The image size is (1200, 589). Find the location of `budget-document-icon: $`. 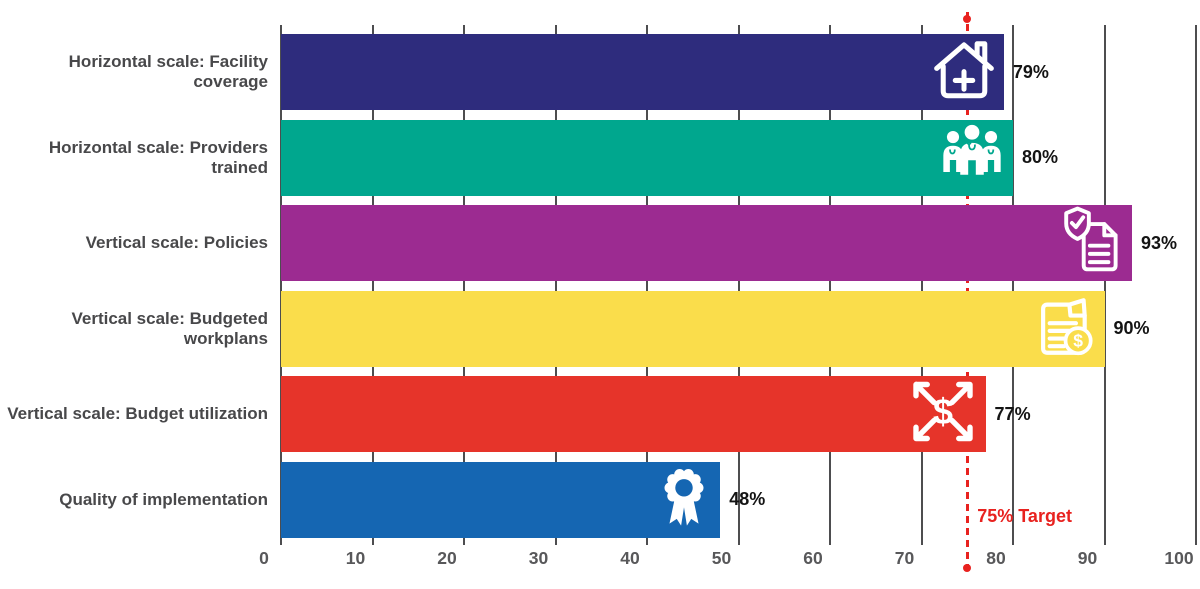

budget-document-icon: $ is located at coordinates (1065, 328).